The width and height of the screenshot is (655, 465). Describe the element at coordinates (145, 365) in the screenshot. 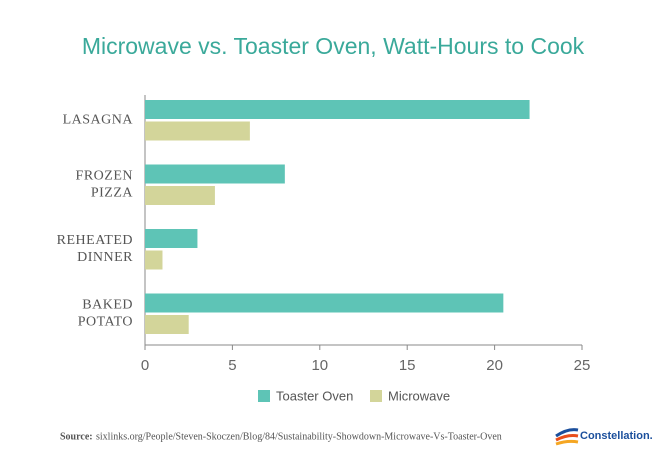

I see `x-tick-label: 0` at that location.